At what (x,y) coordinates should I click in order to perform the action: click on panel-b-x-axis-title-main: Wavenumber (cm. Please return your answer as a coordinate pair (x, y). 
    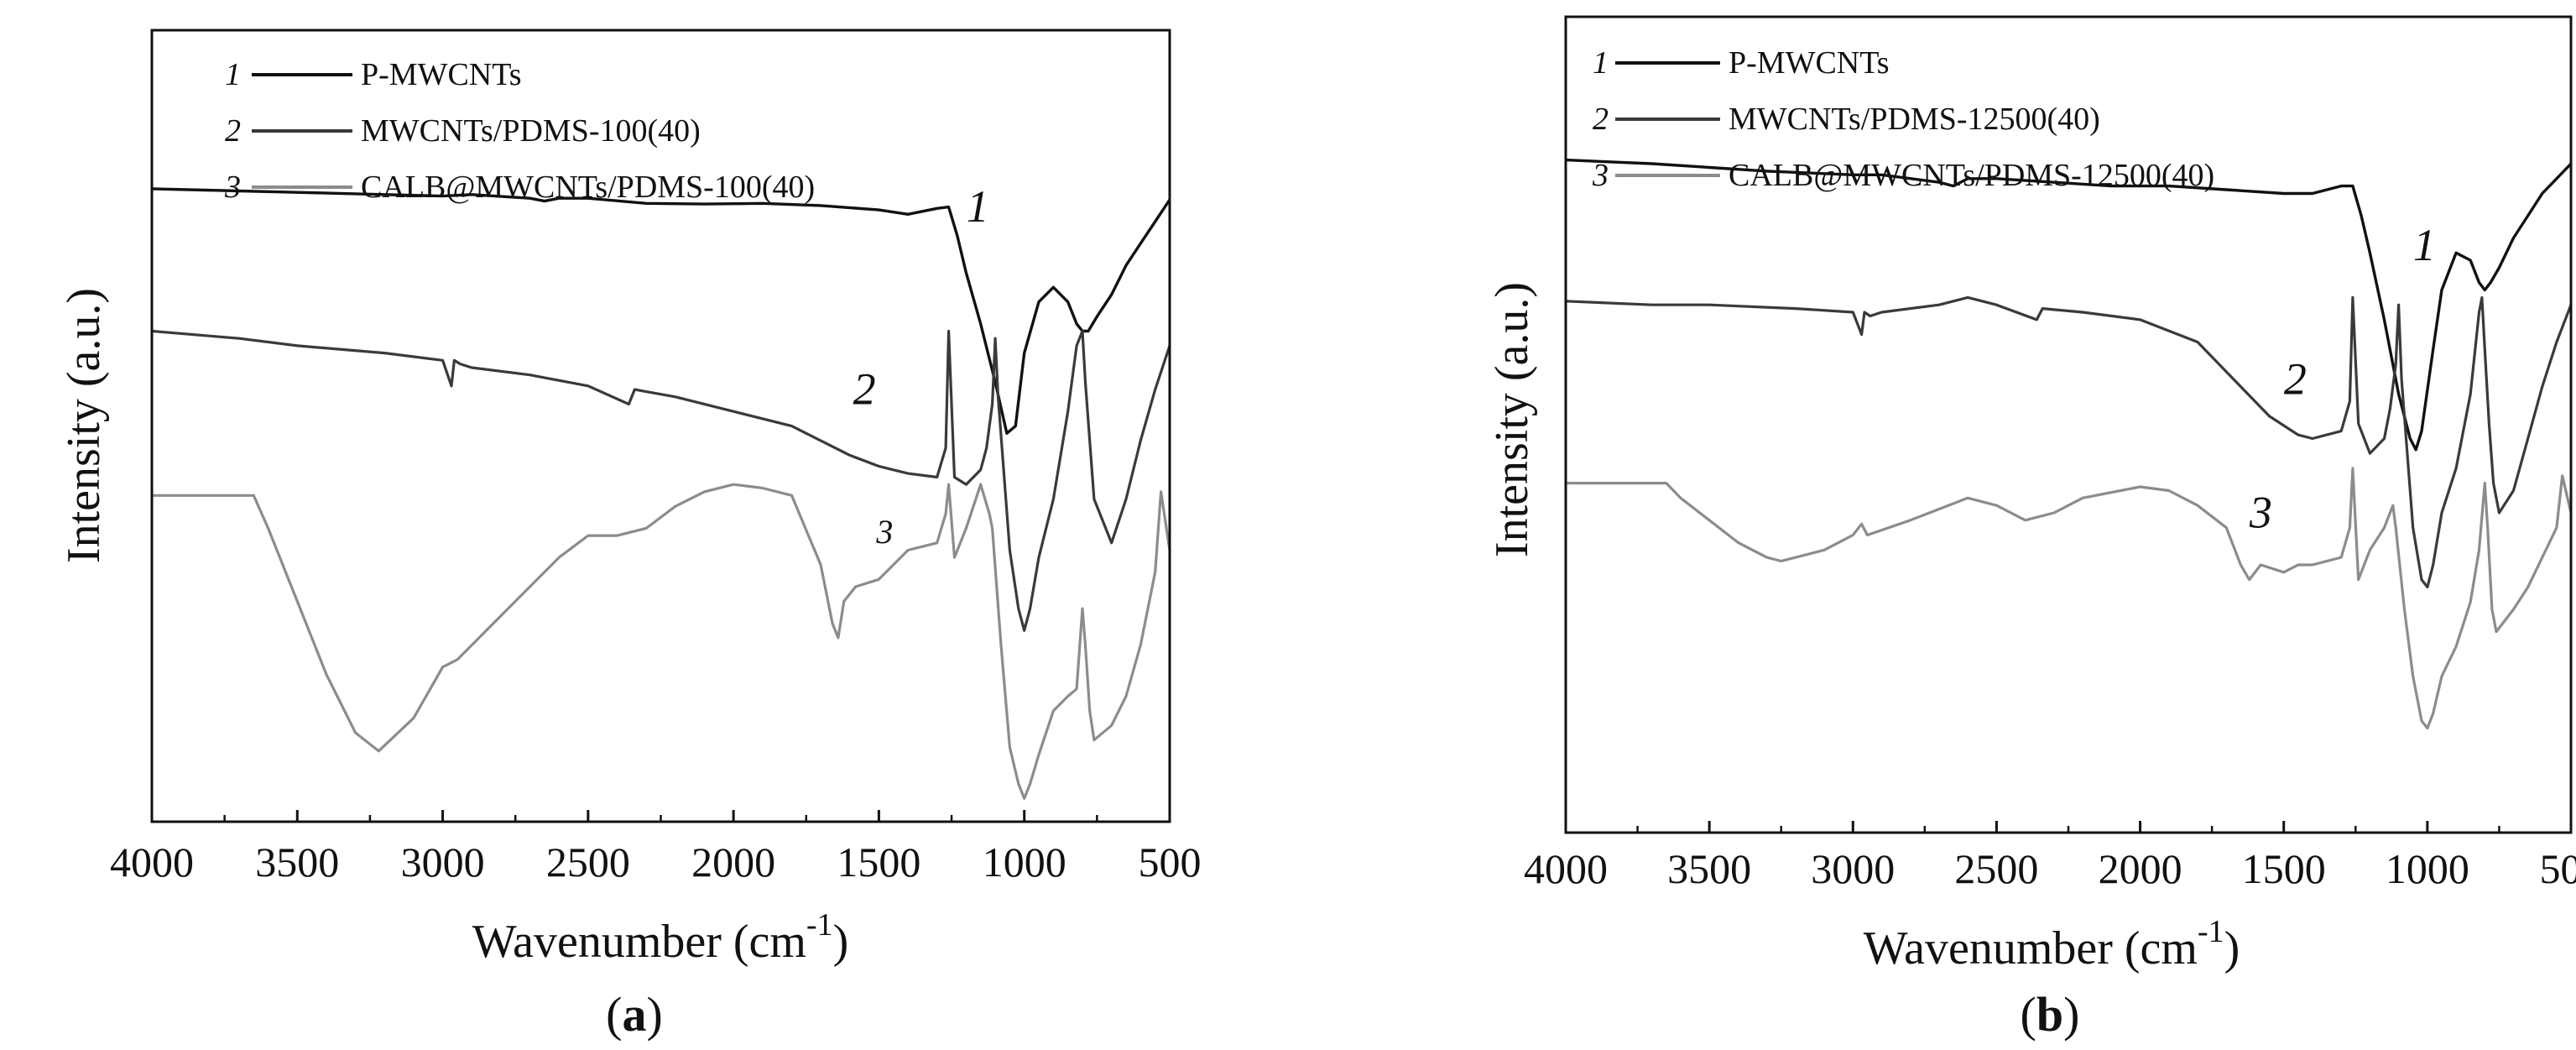
    Looking at the image, I should click on (2031, 948).